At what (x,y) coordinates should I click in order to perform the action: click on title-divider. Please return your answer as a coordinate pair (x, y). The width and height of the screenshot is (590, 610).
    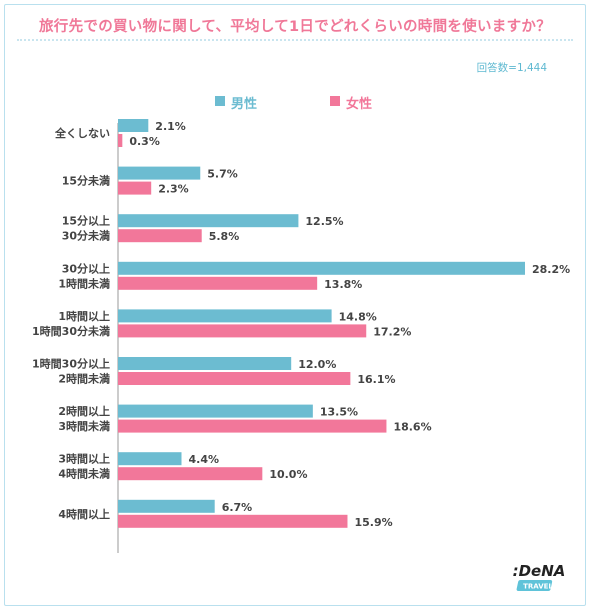
    Looking at the image, I should click on (295, 40).